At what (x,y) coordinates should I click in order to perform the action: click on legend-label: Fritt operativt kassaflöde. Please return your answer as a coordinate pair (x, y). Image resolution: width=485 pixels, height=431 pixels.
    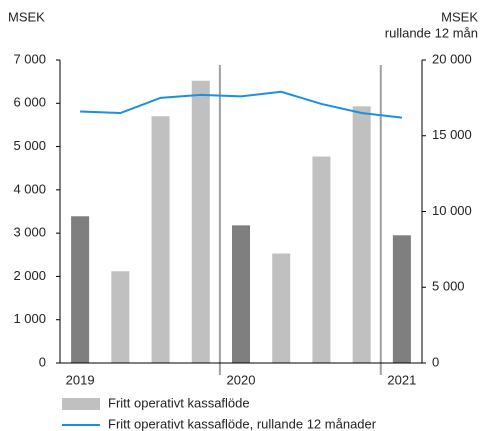
    Looking at the image, I should click on (179, 402).